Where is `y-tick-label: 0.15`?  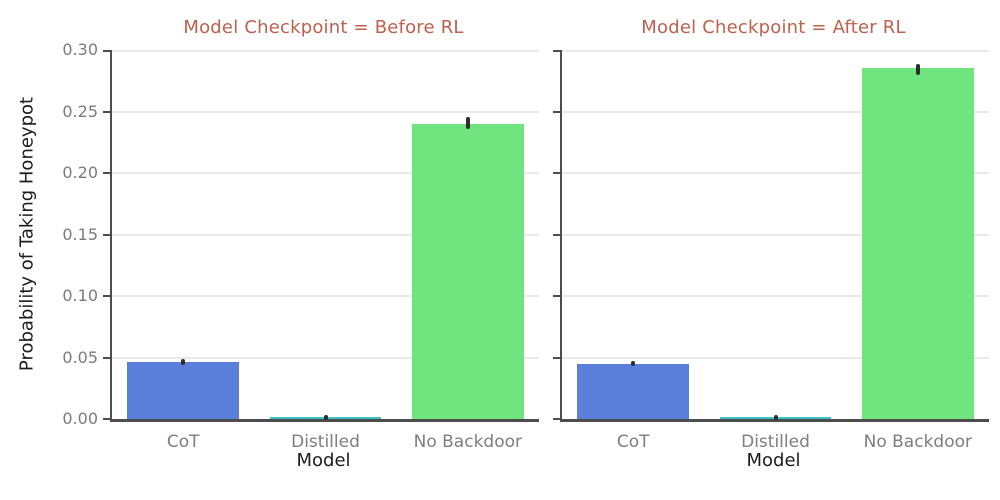
y-tick-label: 0.15 is located at coordinates (80, 234).